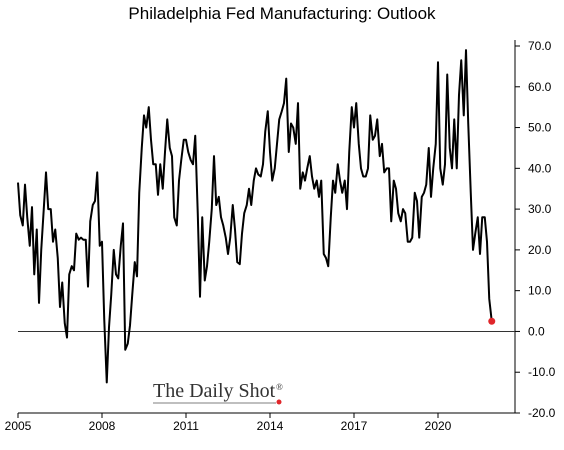  What do you see at coordinates (18, 426) in the screenshot?
I see `x-tick-label: 2005` at bounding box center [18, 426].